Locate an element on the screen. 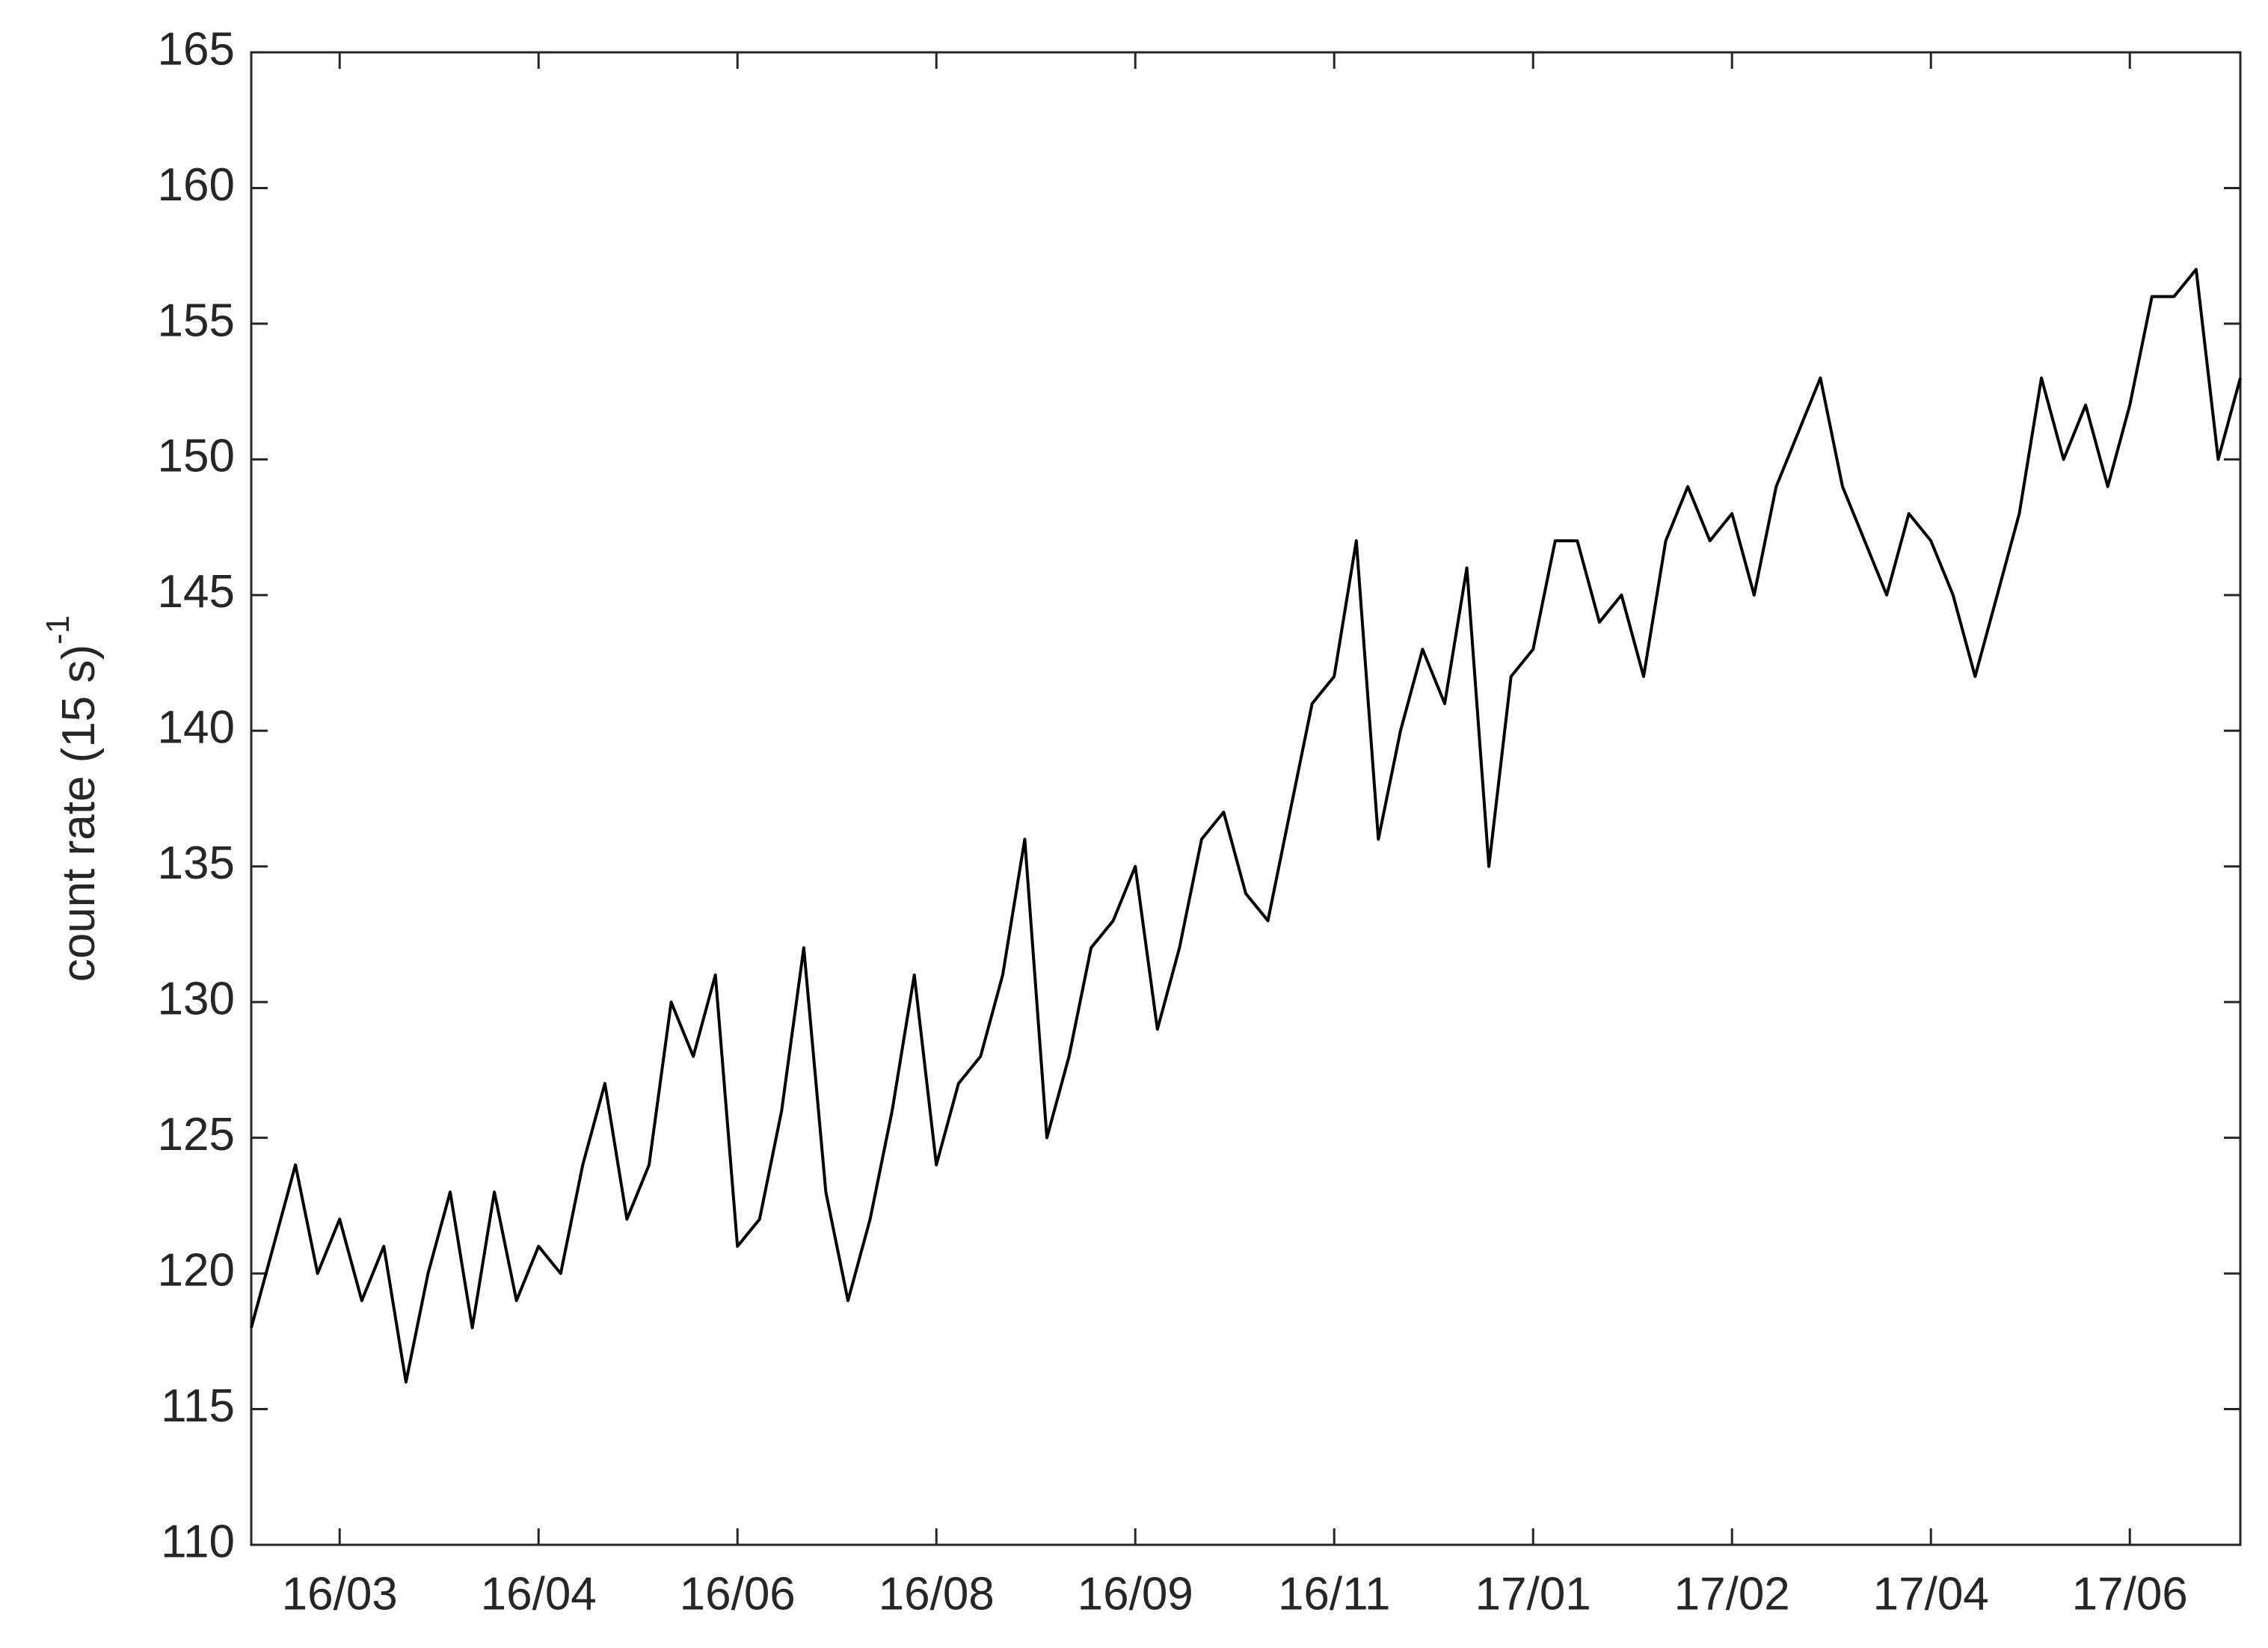 This screenshot has height=1648, width=2268. y-label-exponent: -1 is located at coordinates (58, 630).